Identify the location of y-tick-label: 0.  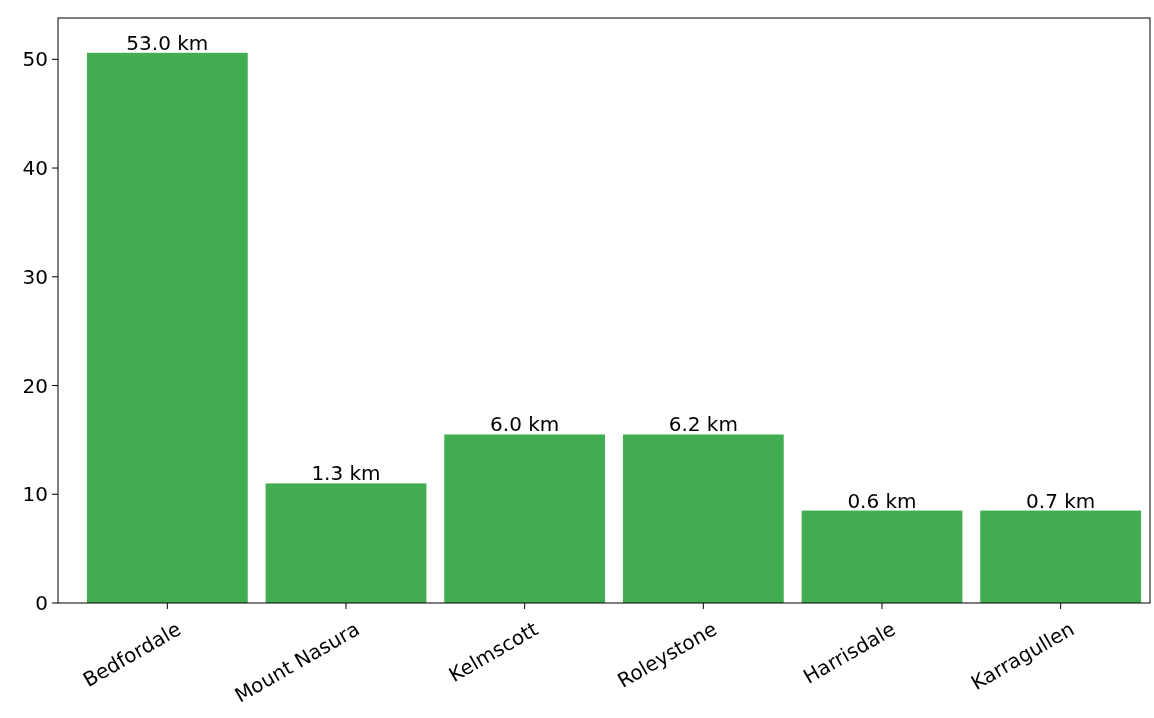
(41, 603).